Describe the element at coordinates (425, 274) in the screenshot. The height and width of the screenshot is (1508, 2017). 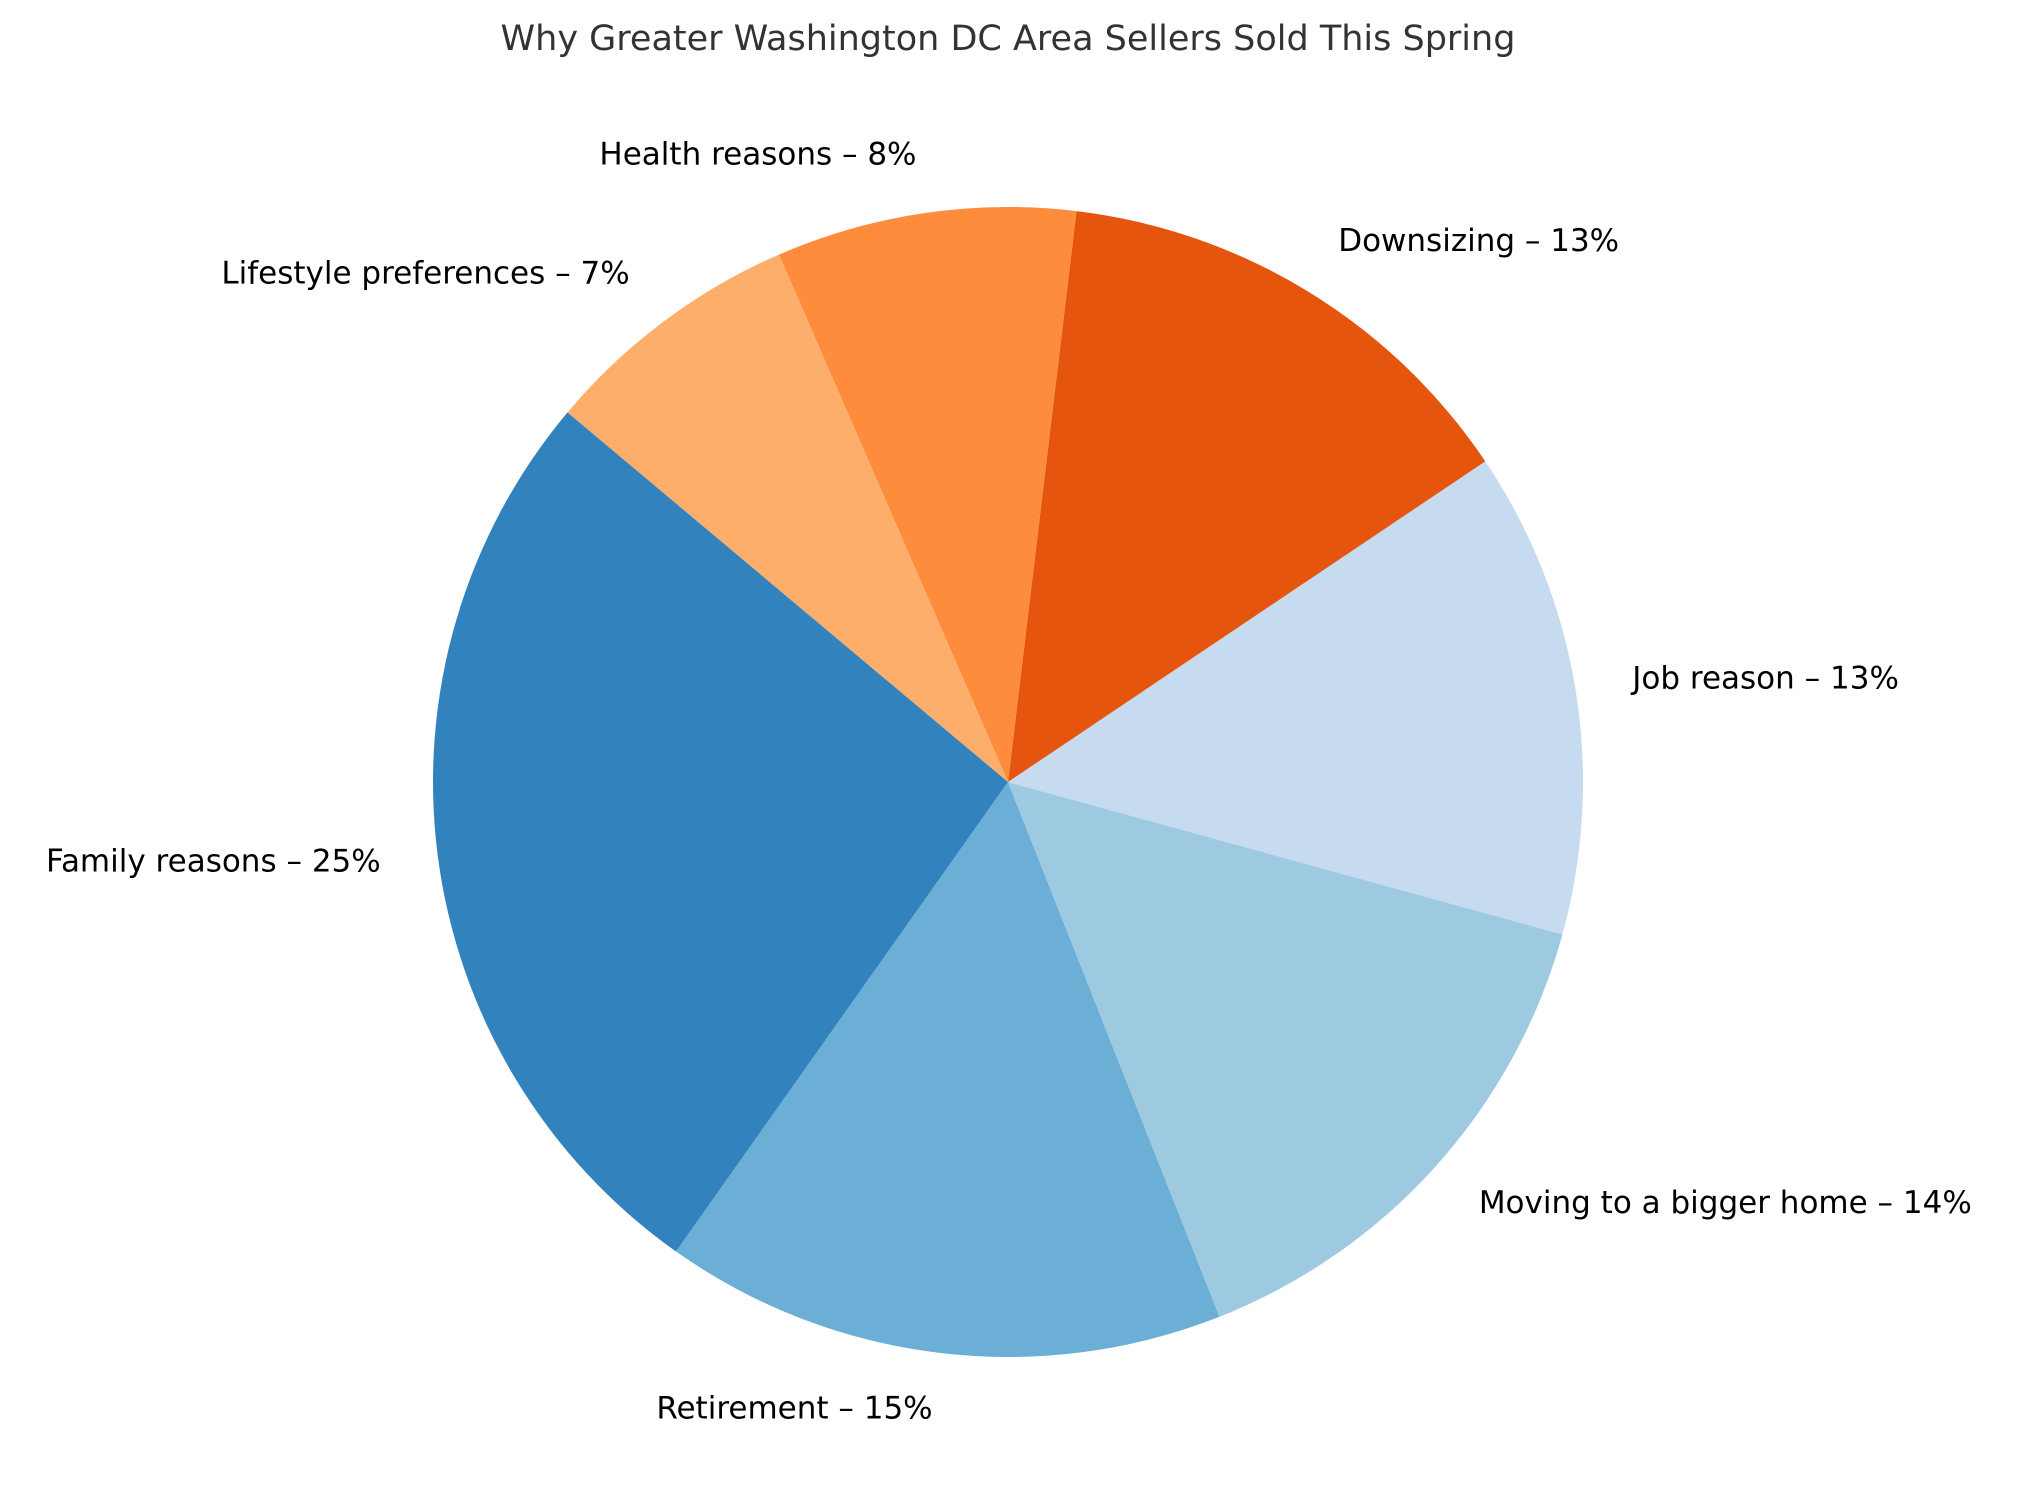
I see `slice-label: Lifestyle preferences – 7%` at that location.